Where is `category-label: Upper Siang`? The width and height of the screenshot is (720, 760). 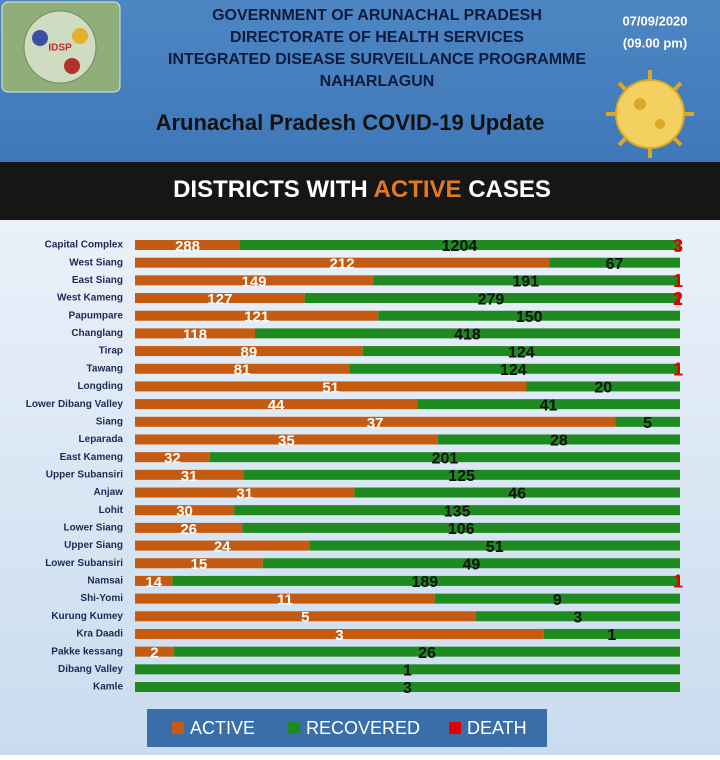 category-label: Upper Siang is located at coordinates (93, 545).